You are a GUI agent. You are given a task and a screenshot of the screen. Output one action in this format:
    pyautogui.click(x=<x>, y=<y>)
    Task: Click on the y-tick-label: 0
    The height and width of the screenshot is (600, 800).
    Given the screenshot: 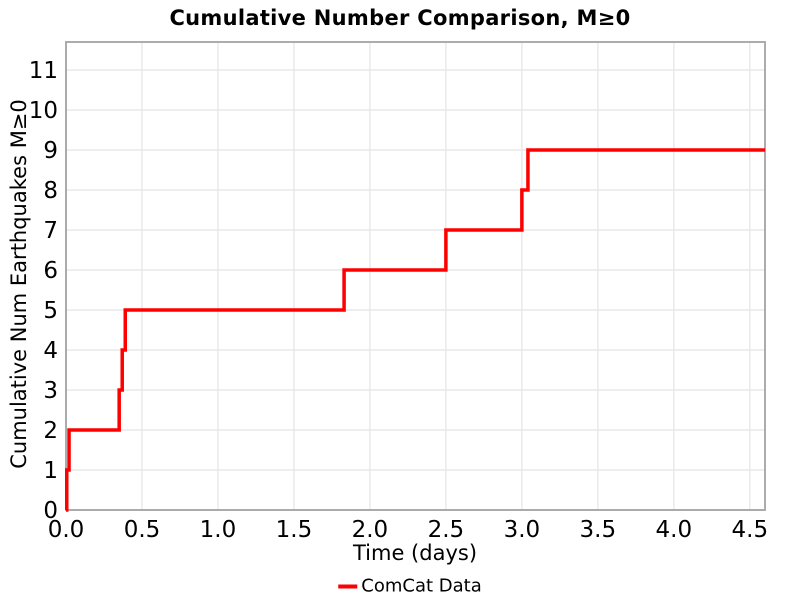 What is the action you would take?
    pyautogui.click(x=50, y=511)
    